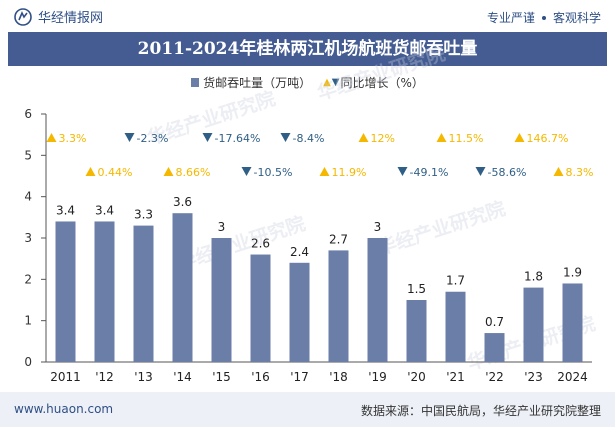 Image resolution: width=615 pixels, height=427 pixels. Describe the element at coordinates (104, 377) in the screenshot. I see `x-tick-label: '12` at that location.